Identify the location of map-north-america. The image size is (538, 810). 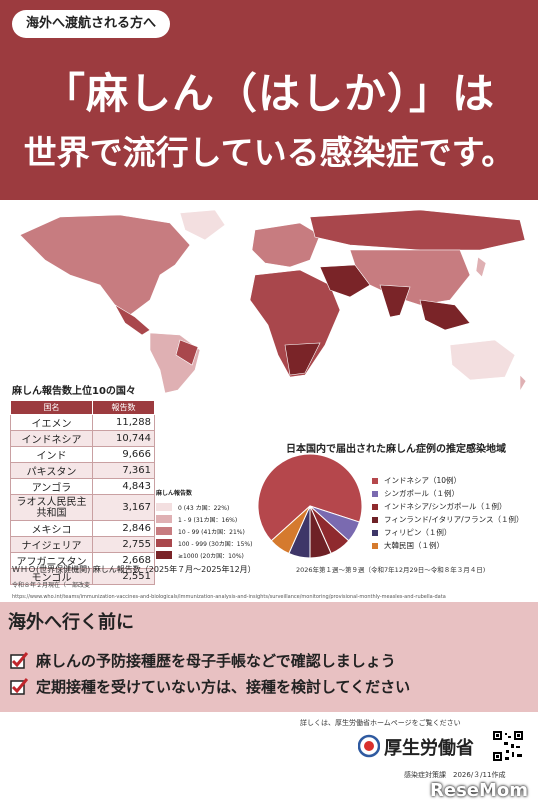
(105, 265).